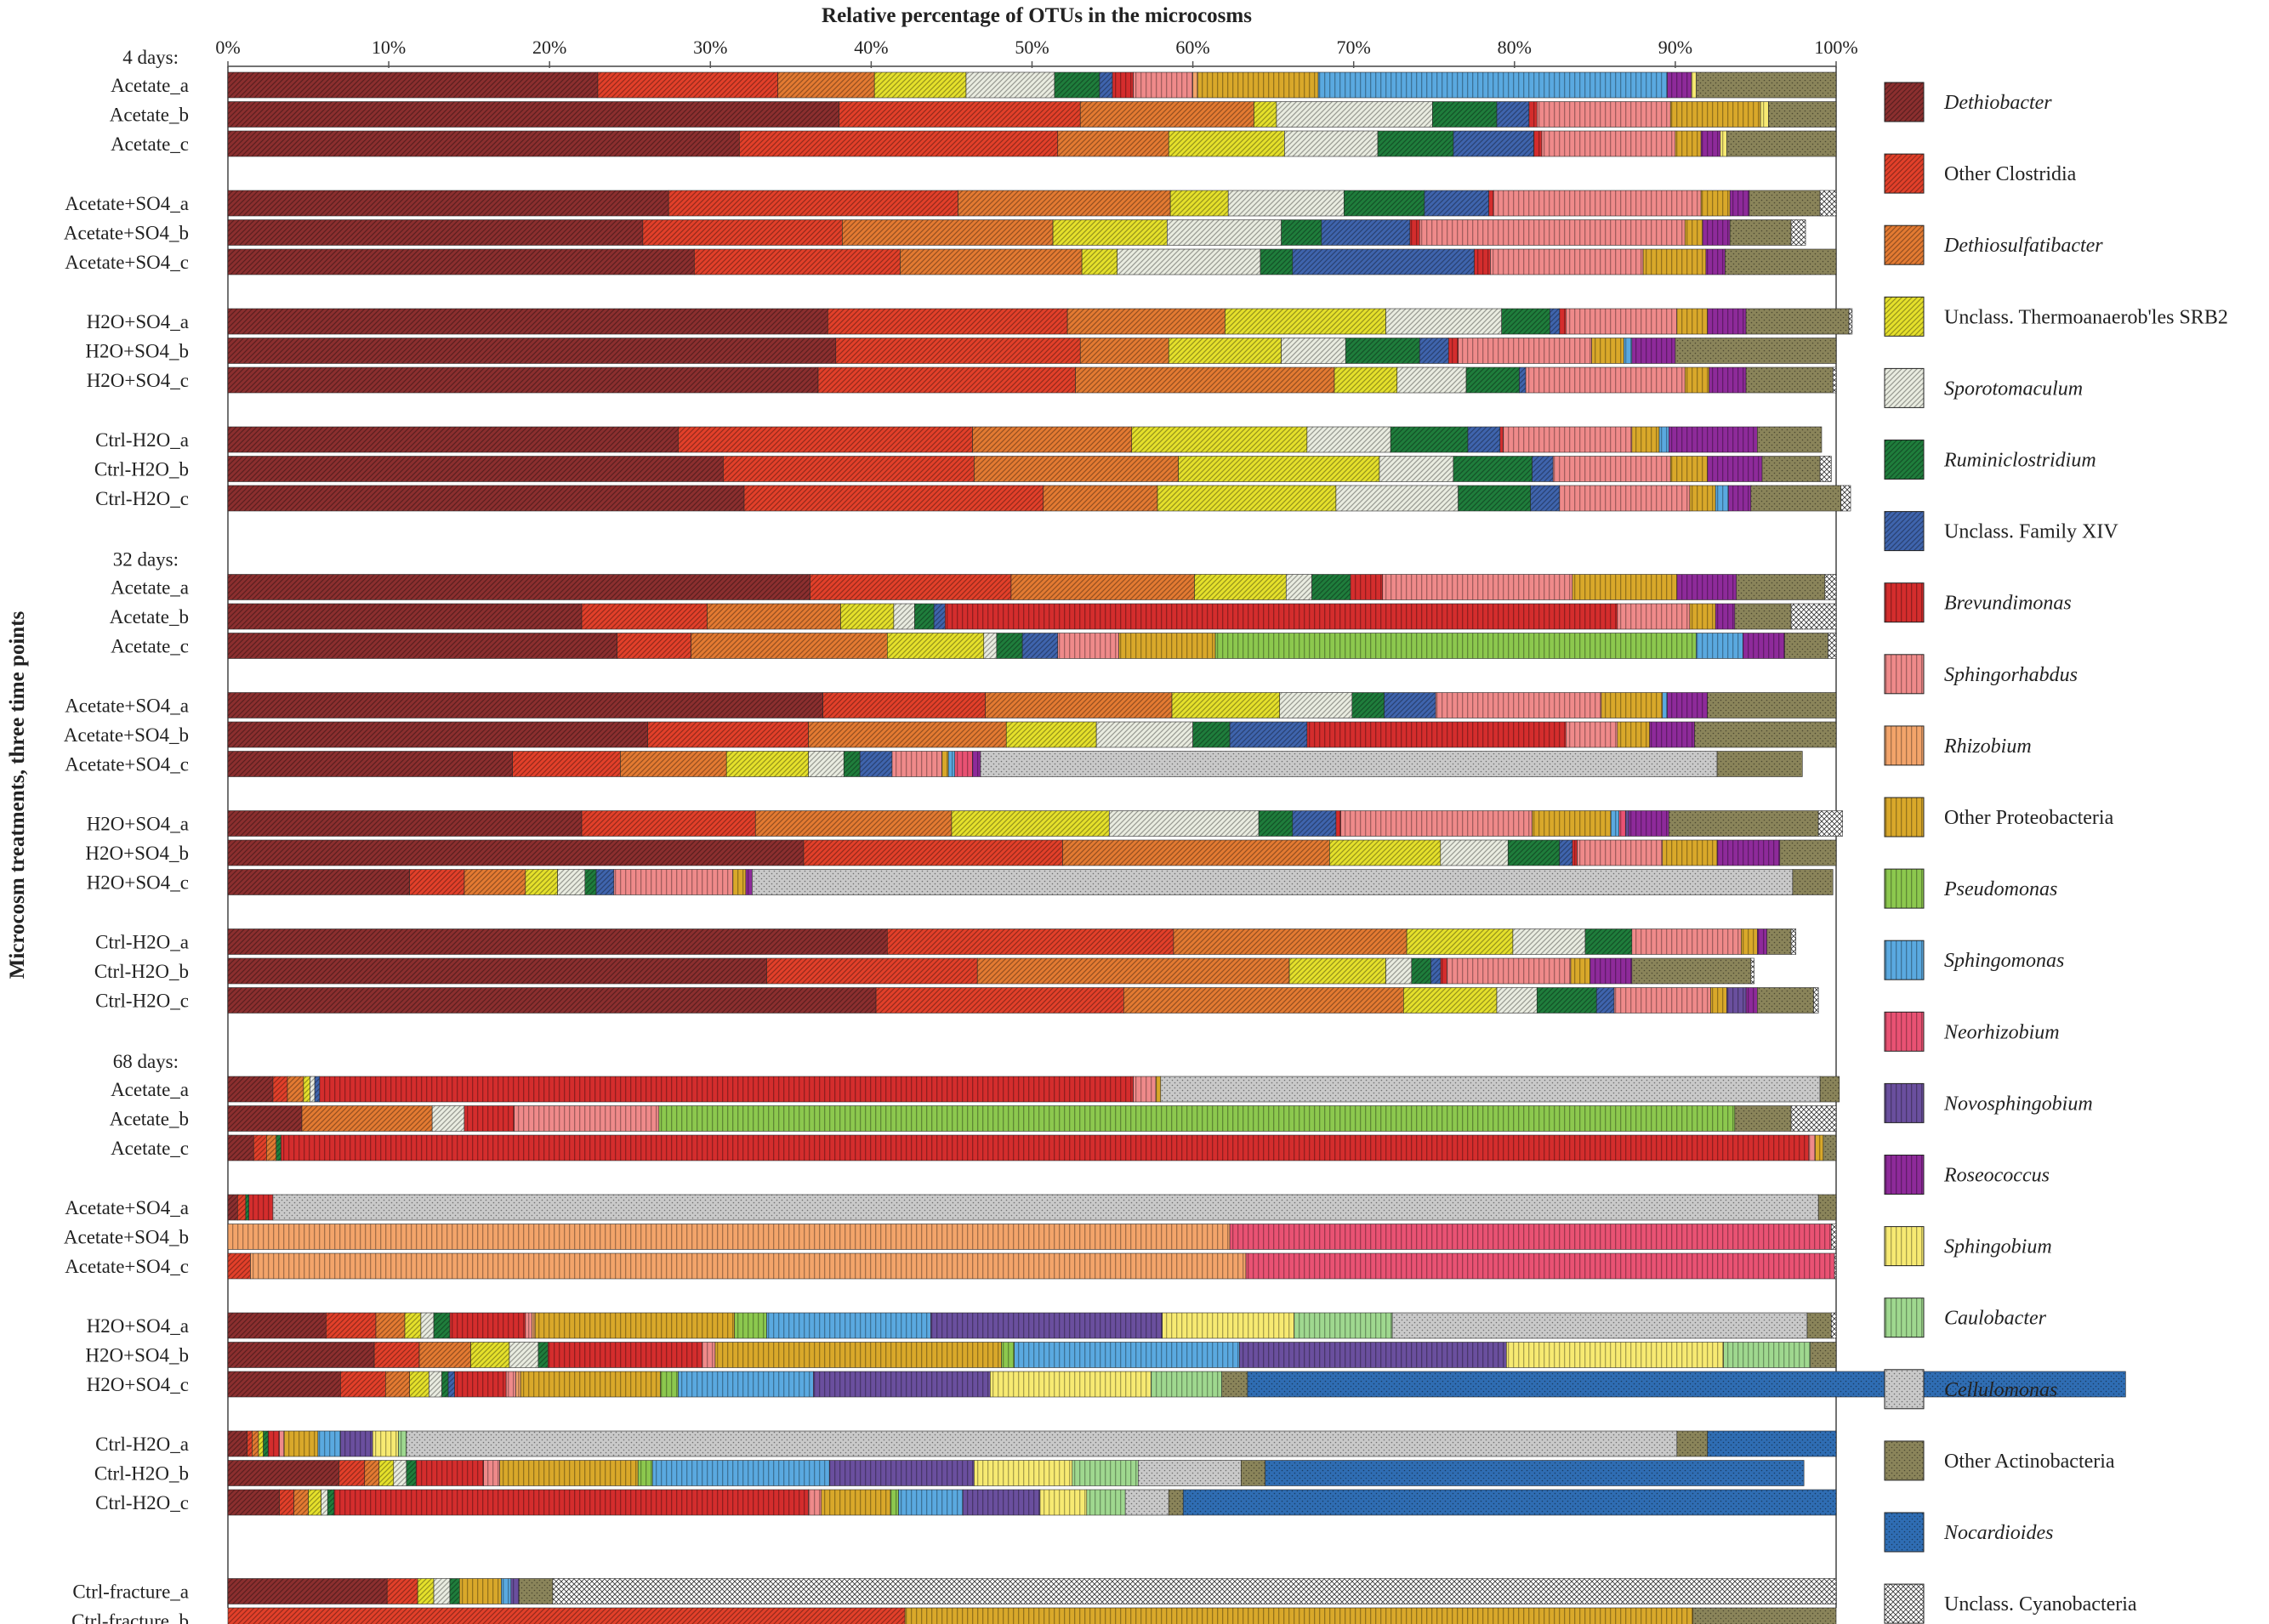 The image size is (2269, 1624). Describe the element at coordinates (1491, 203) in the screenshot. I see `bar-segment-brevundimonas` at that location.